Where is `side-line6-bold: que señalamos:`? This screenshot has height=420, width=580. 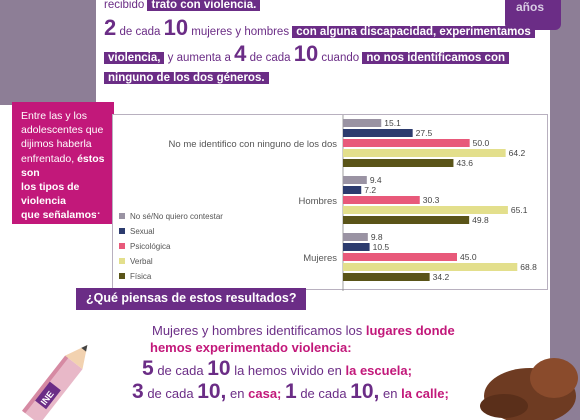
side-line6-bold: que señalamos: is located at coordinates (61, 215).